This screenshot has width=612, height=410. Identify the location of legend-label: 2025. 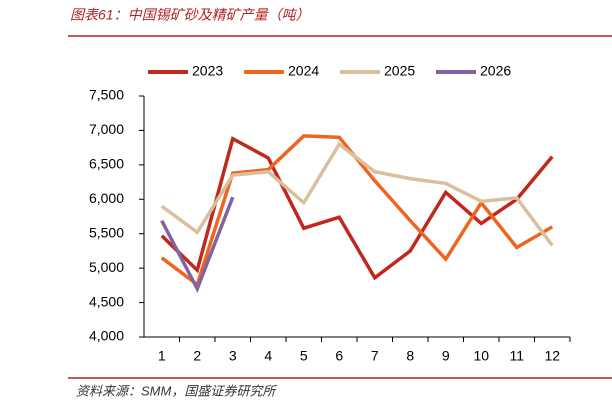
(399, 71).